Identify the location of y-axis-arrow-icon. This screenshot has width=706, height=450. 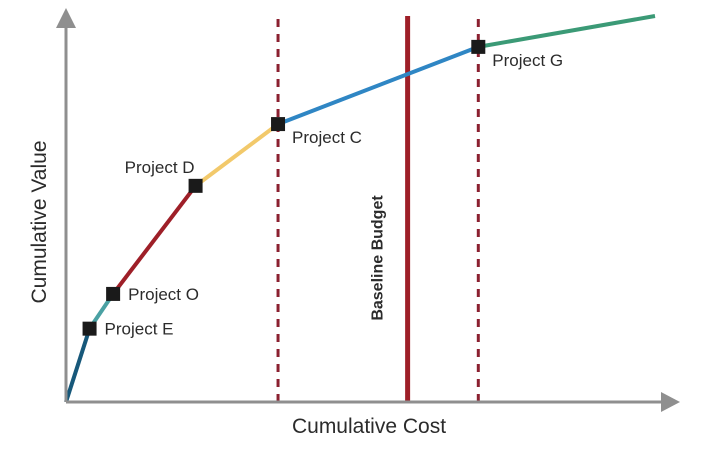
(66, 18).